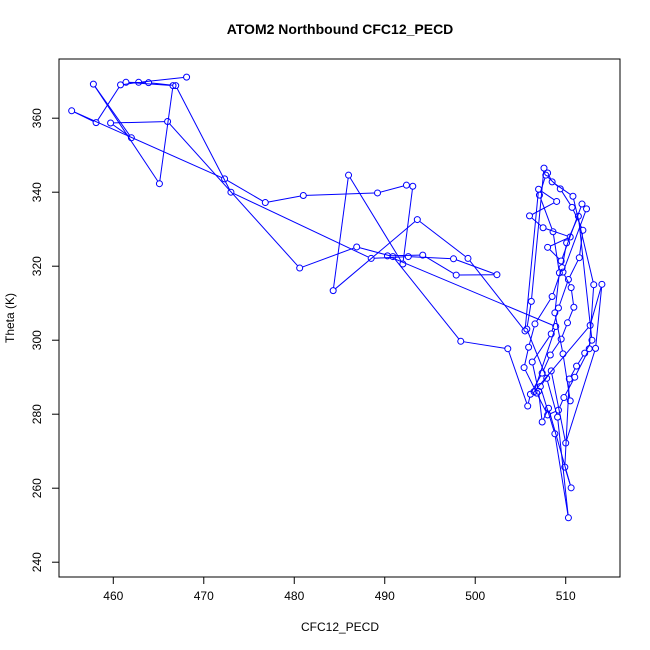 This screenshot has width=650, height=650. Describe the element at coordinates (37, 562) in the screenshot. I see `y-tick-label: 240` at that location.